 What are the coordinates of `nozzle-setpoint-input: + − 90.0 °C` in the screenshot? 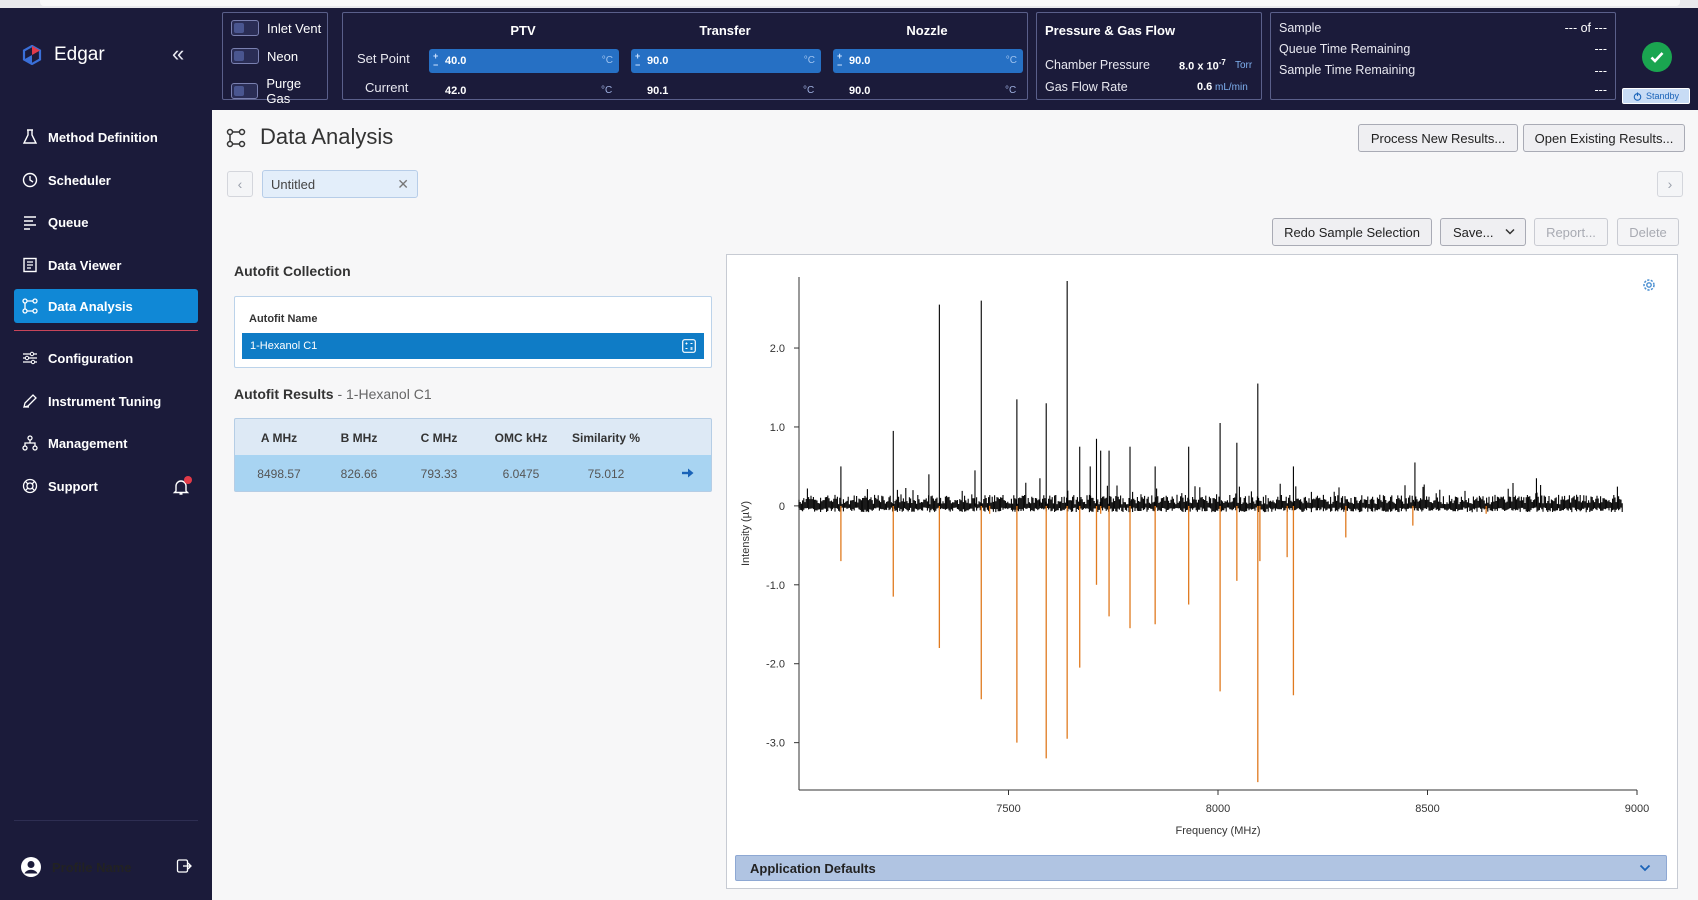 It's located at (928, 61).